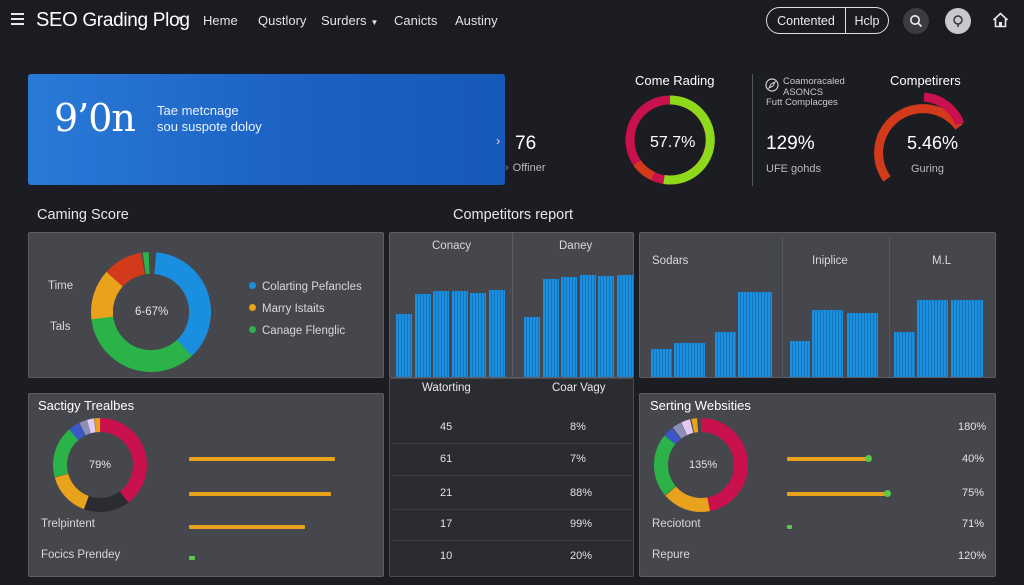 The height and width of the screenshot is (585, 1024). I want to click on offiner-value: 76, so click(526, 143).